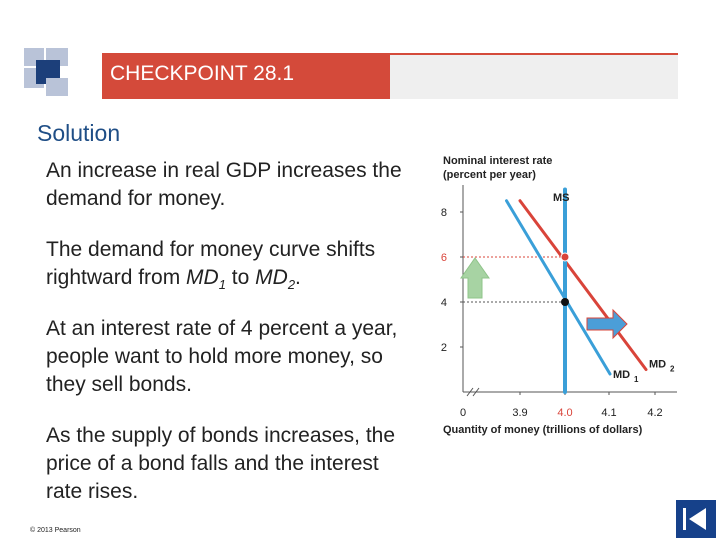 The image size is (720, 543). Describe the element at coordinates (621, 375) in the screenshot. I see `md1-series-label: MD` at that location.